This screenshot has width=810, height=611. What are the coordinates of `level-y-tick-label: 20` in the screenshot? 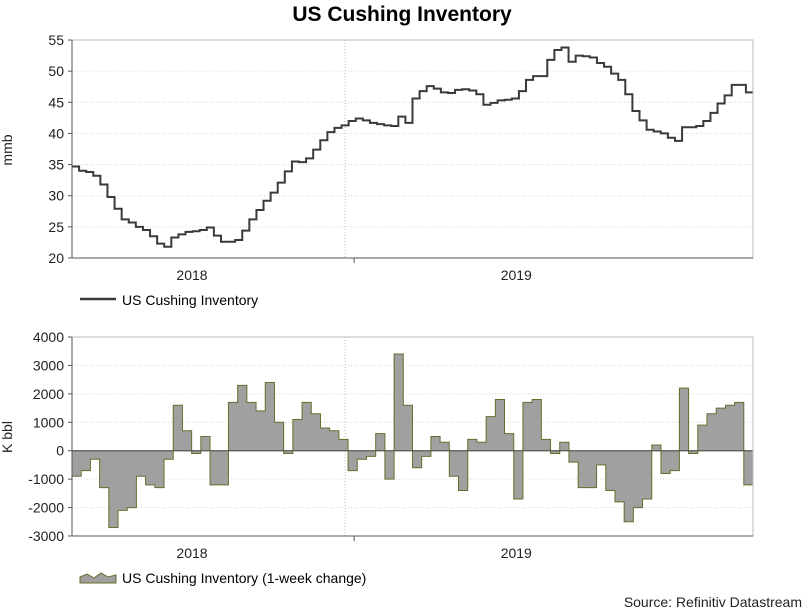 It's located at (56, 258).